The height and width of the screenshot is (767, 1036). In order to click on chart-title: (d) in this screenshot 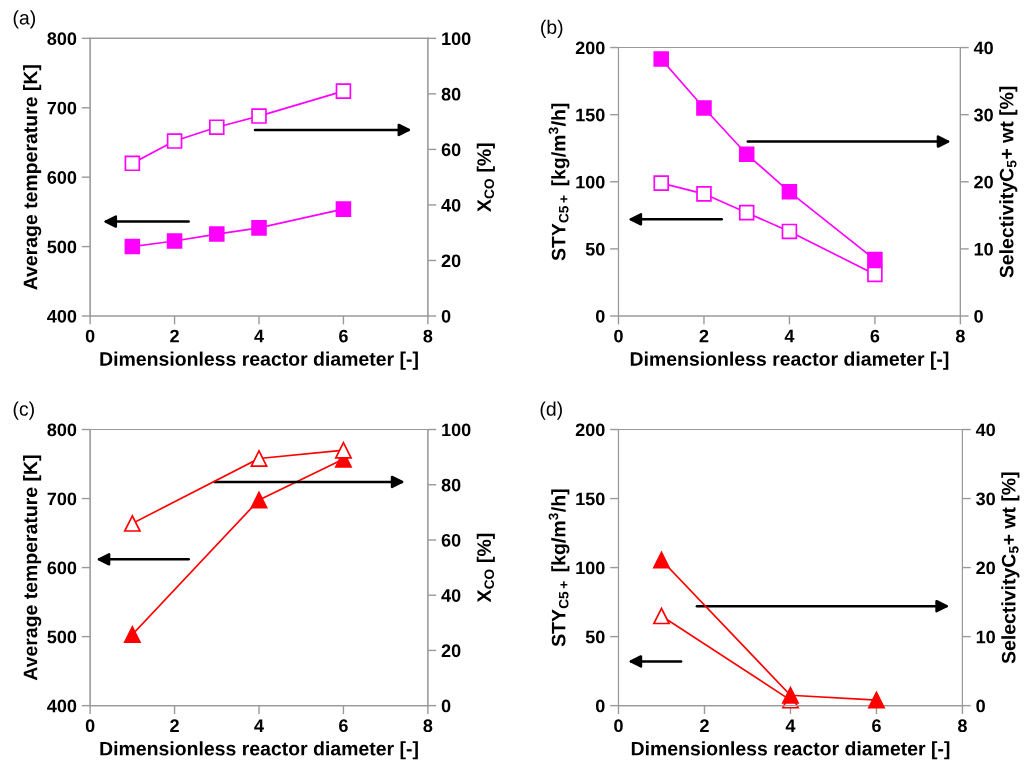, I will do `click(551, 410)`.